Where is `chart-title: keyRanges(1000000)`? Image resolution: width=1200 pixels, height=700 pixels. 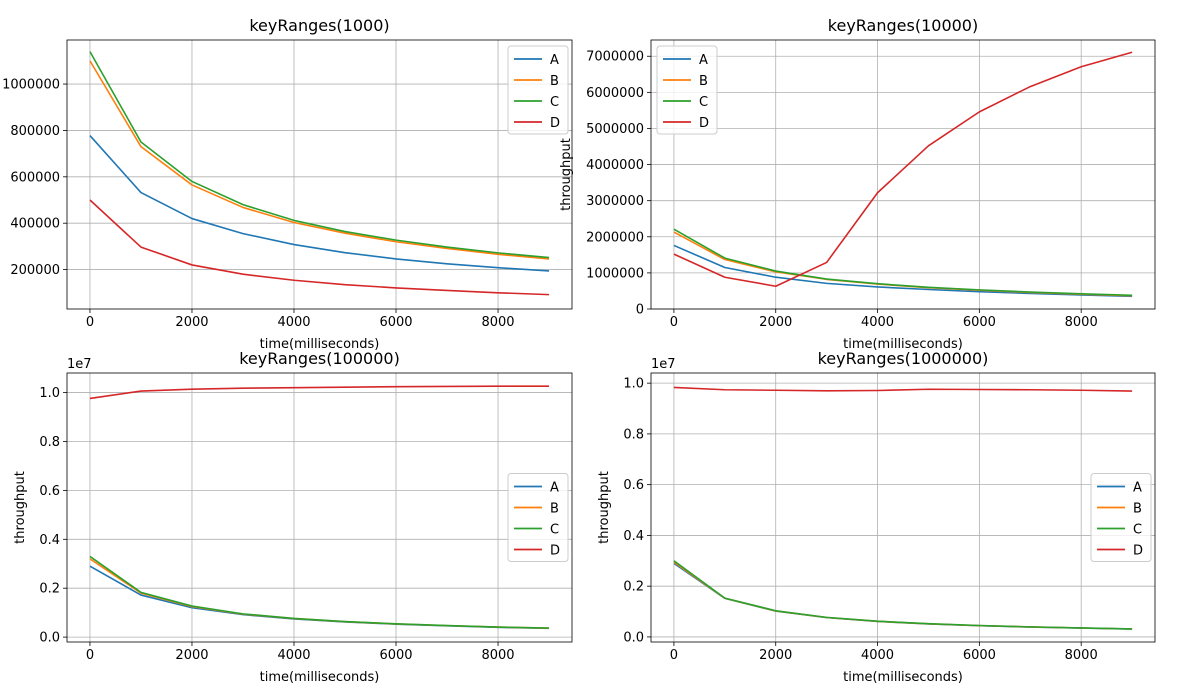 chart-title: keyRanges(1000000) is located at coordinates (903, 358).